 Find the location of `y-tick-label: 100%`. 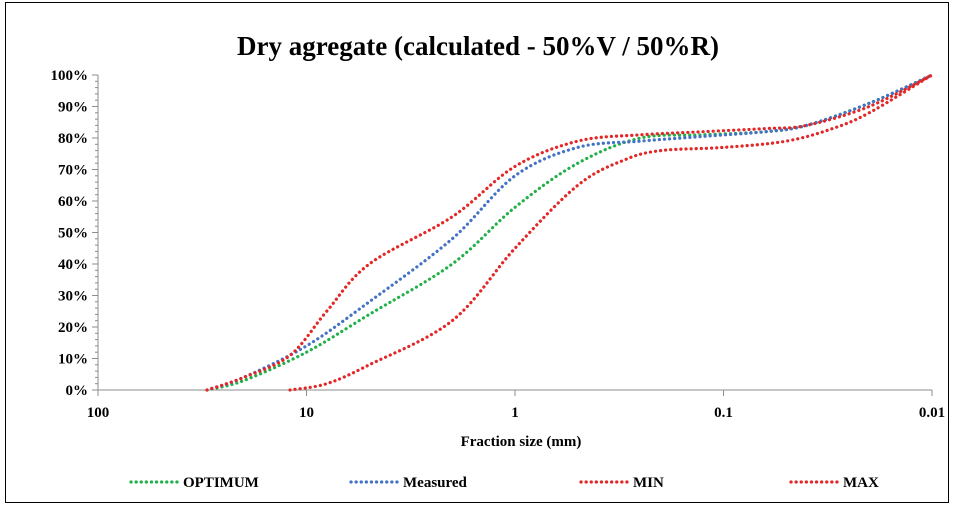

y-tick-label: 100% is located at coordinates (70, 76).